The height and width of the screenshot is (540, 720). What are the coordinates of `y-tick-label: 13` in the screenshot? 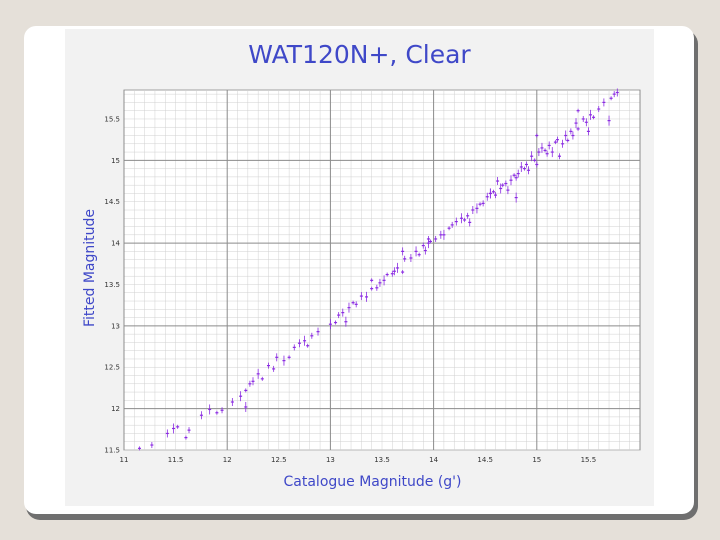 It's located at (115, 326).